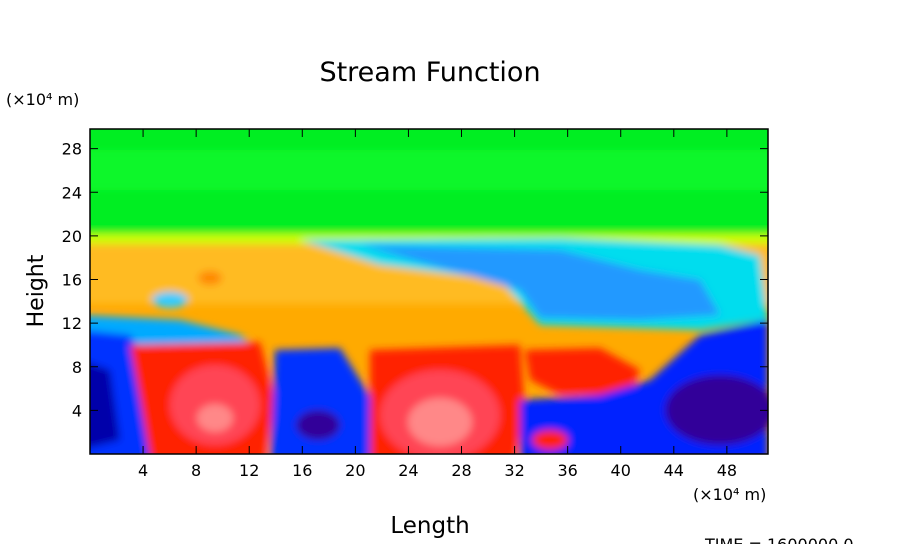 This screenshot has width=904, height=548. I want to click on time-label: TIME = 1600000.0, so click(779, 539).